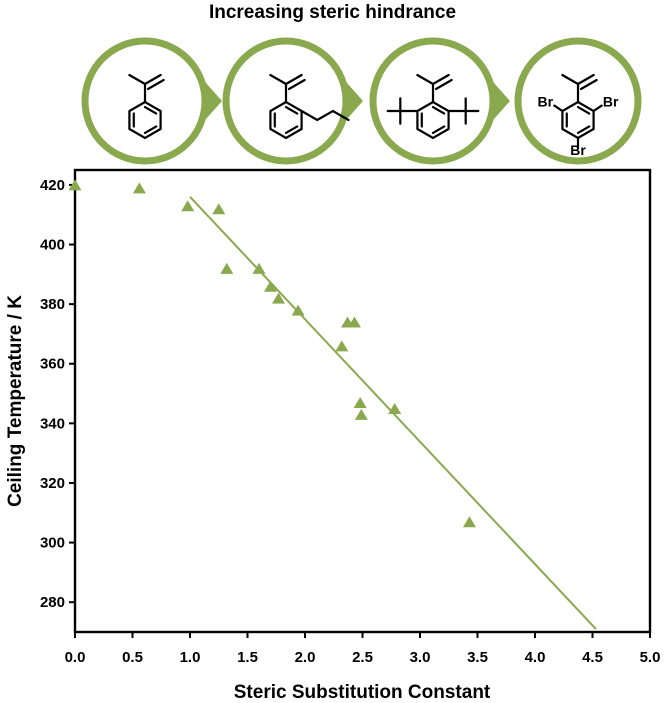 Image resolution: width=665 pixels, height=703 pixels. What do you see at coordinates (52, 245) in the screenshot?
I see `y-tick-label: 400` at bounding box center [52, 245].